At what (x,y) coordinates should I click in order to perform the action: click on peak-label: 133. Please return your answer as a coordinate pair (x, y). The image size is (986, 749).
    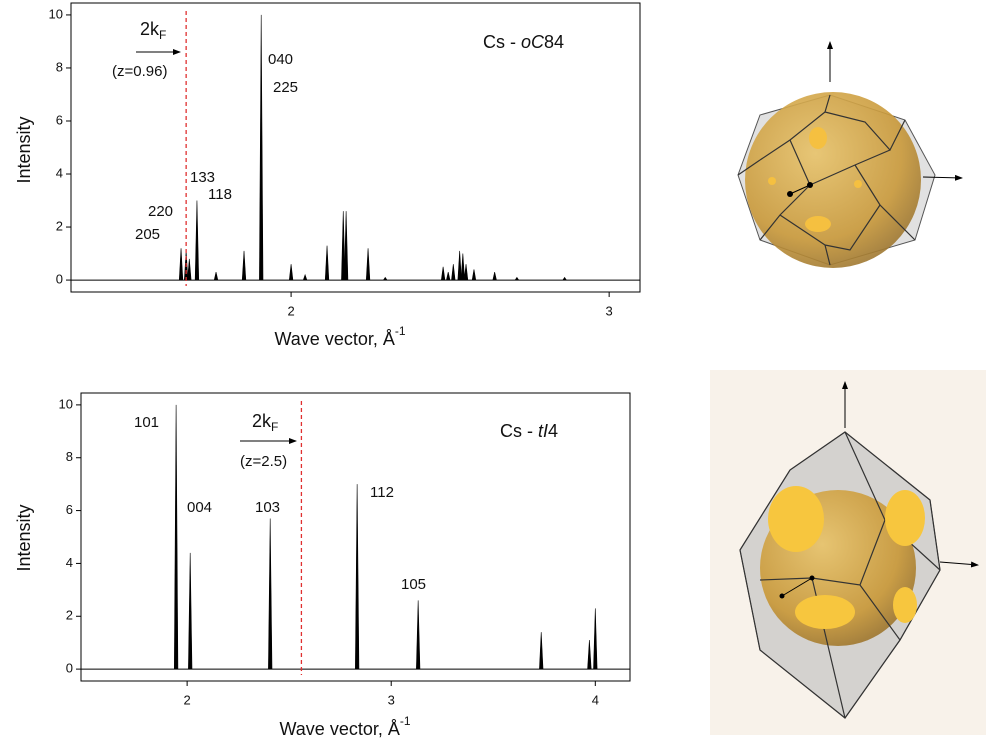
    Looking at the image, I should click on (202, 177).